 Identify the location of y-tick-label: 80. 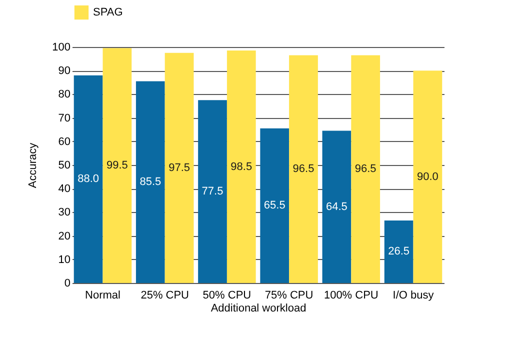
(64, 94).